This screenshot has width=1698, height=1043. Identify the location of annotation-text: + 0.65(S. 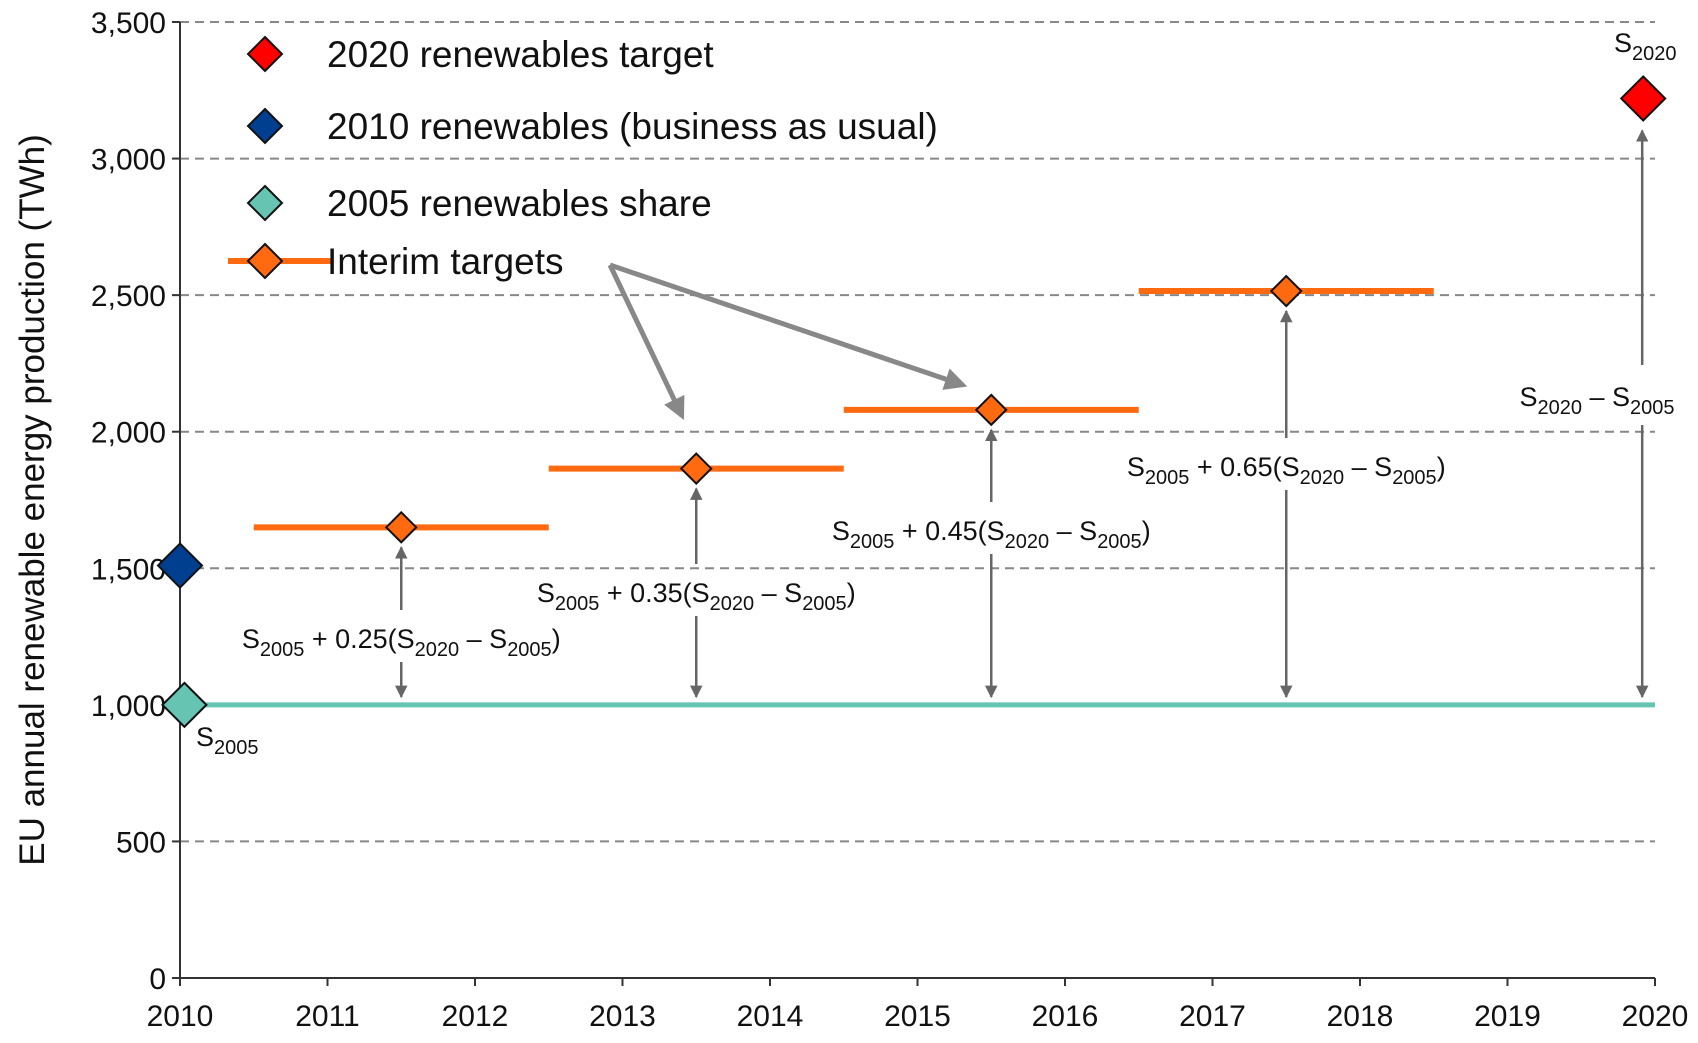
(1244, 467).